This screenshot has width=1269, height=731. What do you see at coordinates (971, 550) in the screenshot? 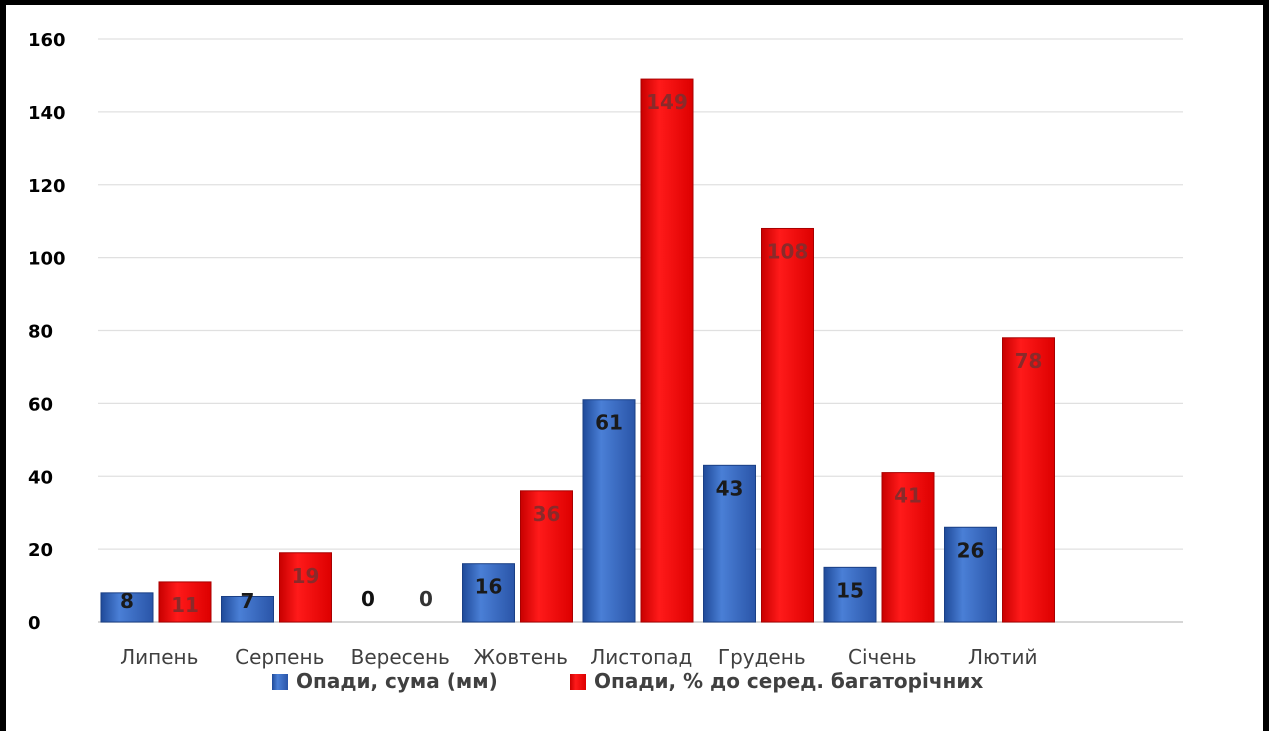
I see `data-label: 26` at bounding box center [971, 550].